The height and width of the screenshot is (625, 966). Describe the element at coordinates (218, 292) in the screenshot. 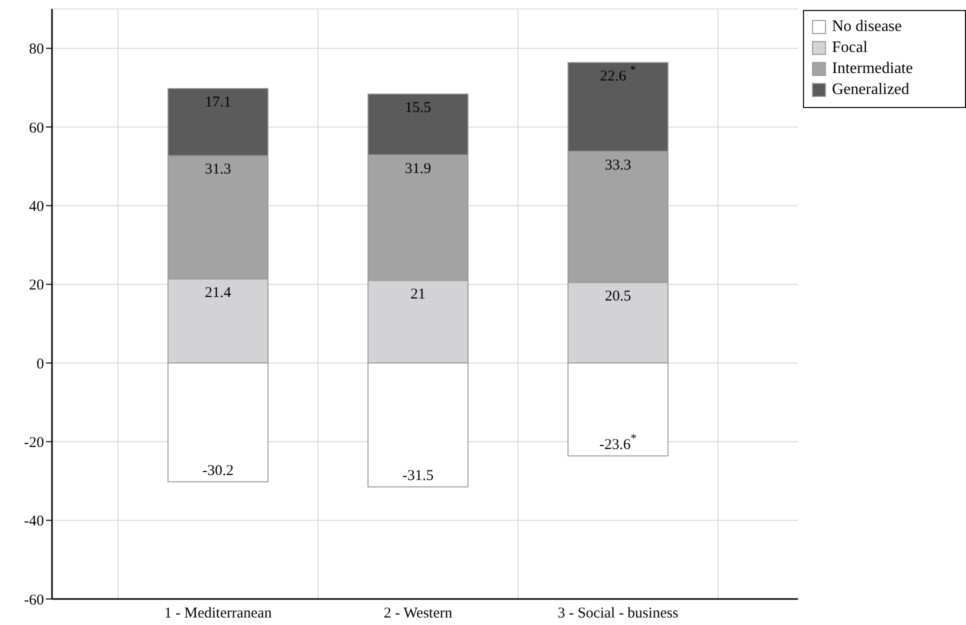

I see `data-label: 21.4` at that location.